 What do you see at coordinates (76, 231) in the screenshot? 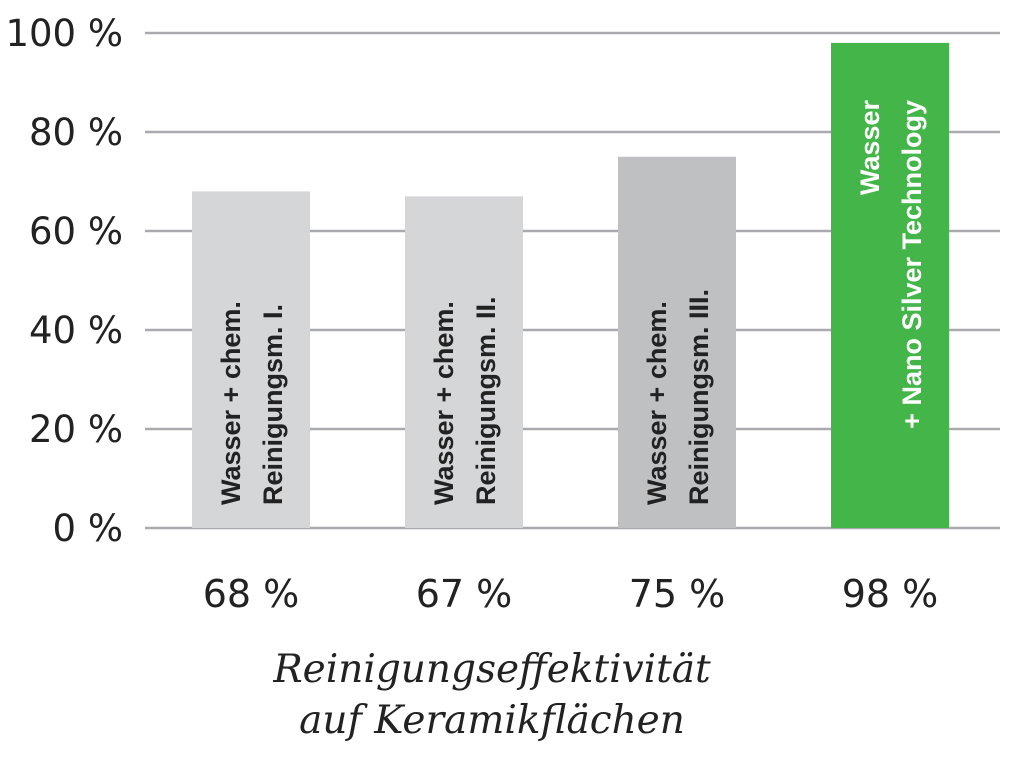
I see `y-tick-label: 60 %` at bounding box center [76, 231].